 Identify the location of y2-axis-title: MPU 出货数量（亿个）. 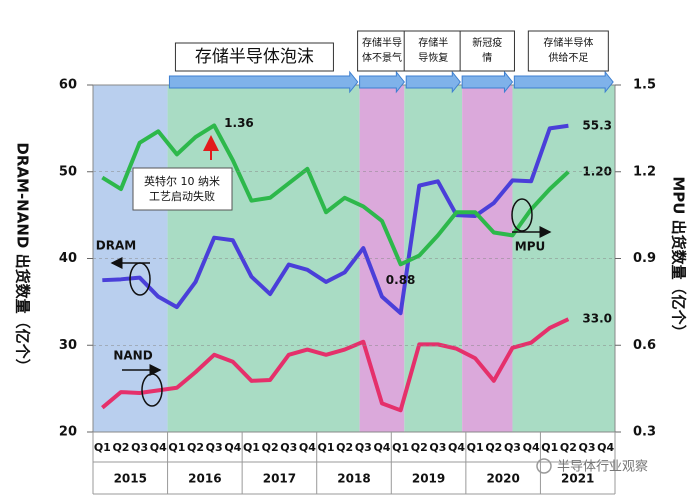
(679, 257).